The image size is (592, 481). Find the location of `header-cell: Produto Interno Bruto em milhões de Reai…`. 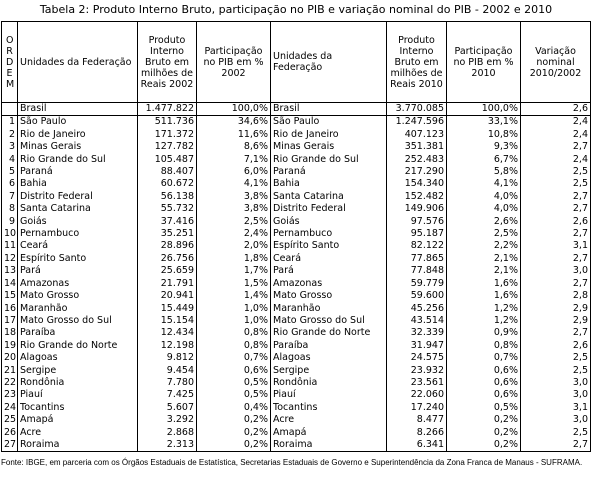

header-cell: Produto Interno Bruto em milhões de Reai… is located at coordinates (416, 62).